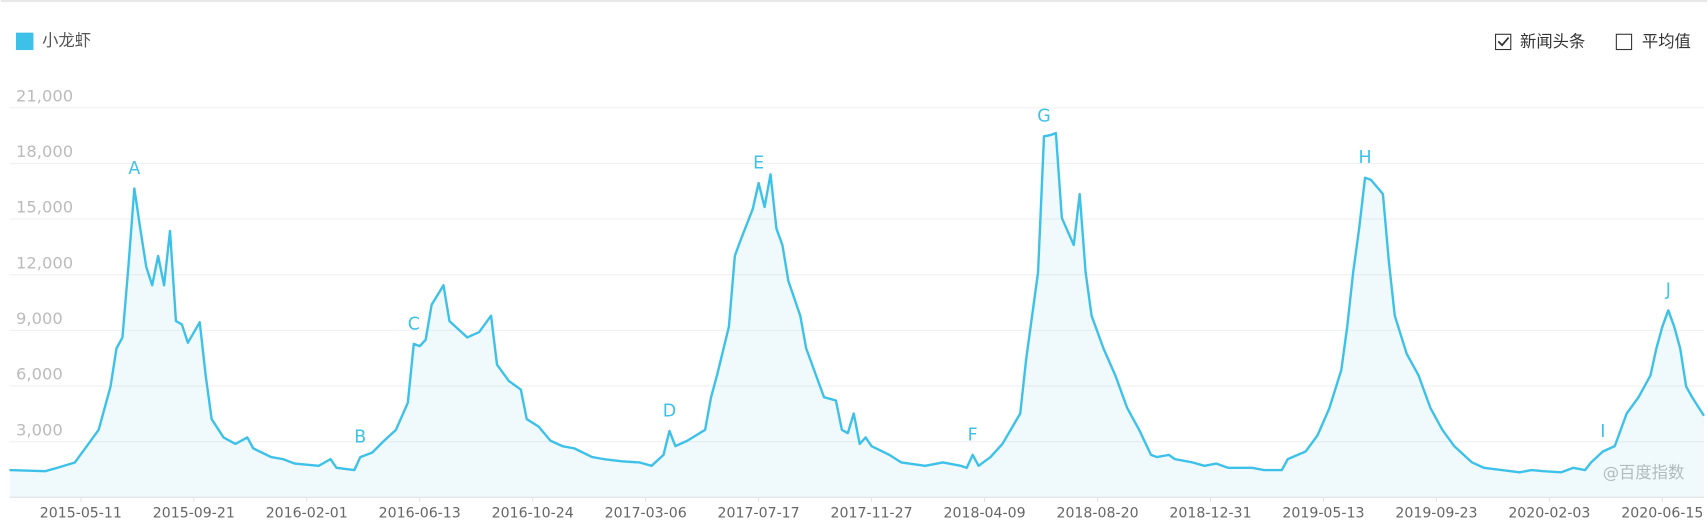 Image resolution: width=1708 pixels, height=530 pixels. What do you see at coordinates (1552, 41) in the screenshot?
I see `toggle-label: 新闻头条` at bounding box center [1552, 41].